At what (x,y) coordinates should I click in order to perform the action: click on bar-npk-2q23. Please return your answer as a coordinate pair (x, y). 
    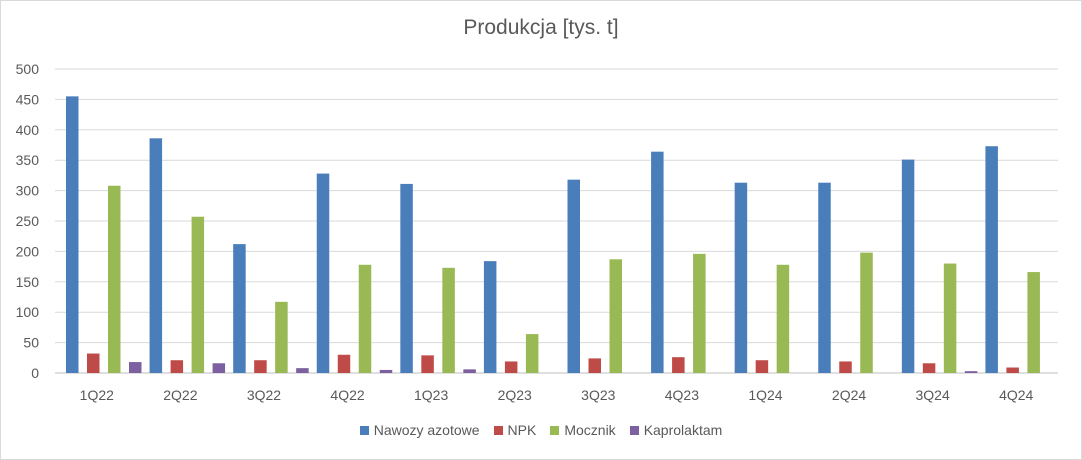
    Looking at the image, I should click on (511, 367).